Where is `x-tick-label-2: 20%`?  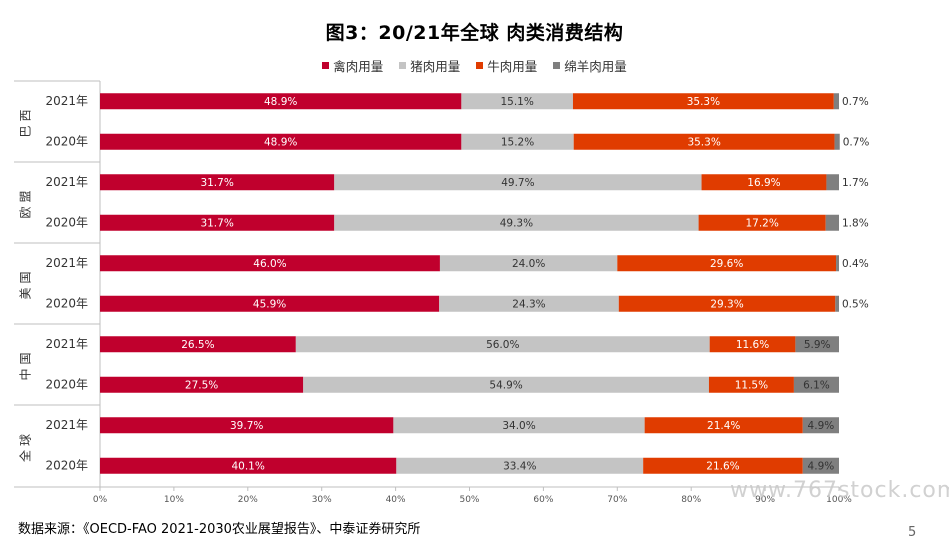
x-tick-label-2: 20% is located at coordinates (248, 500).